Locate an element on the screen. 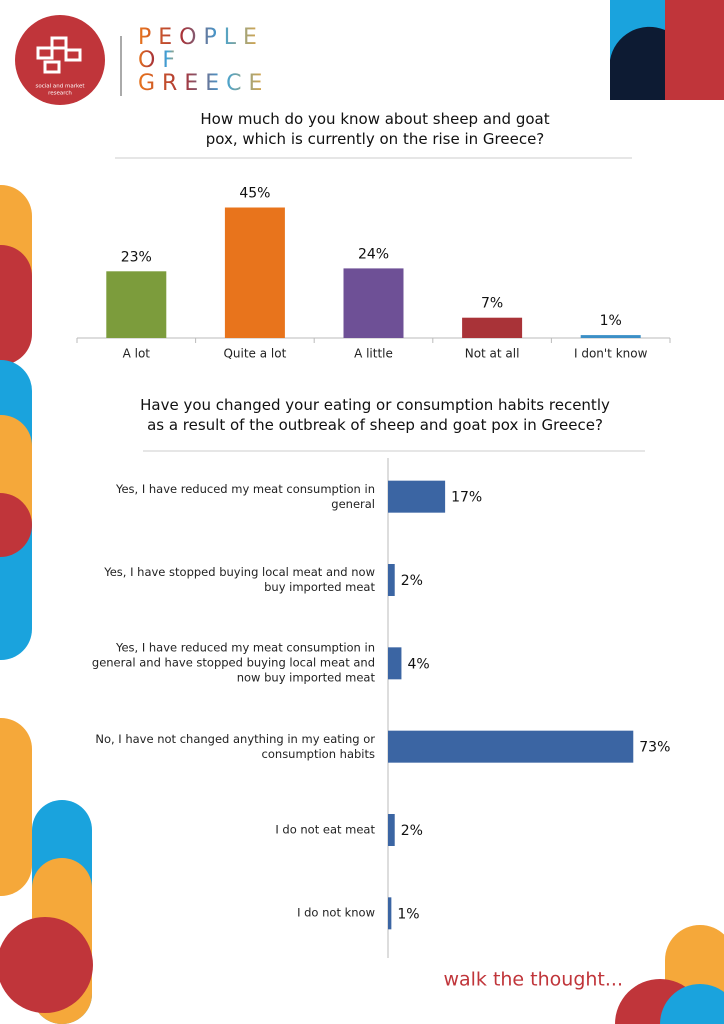 The image size is (724, 1024). brand: OF is located at coordinates (160, 60).